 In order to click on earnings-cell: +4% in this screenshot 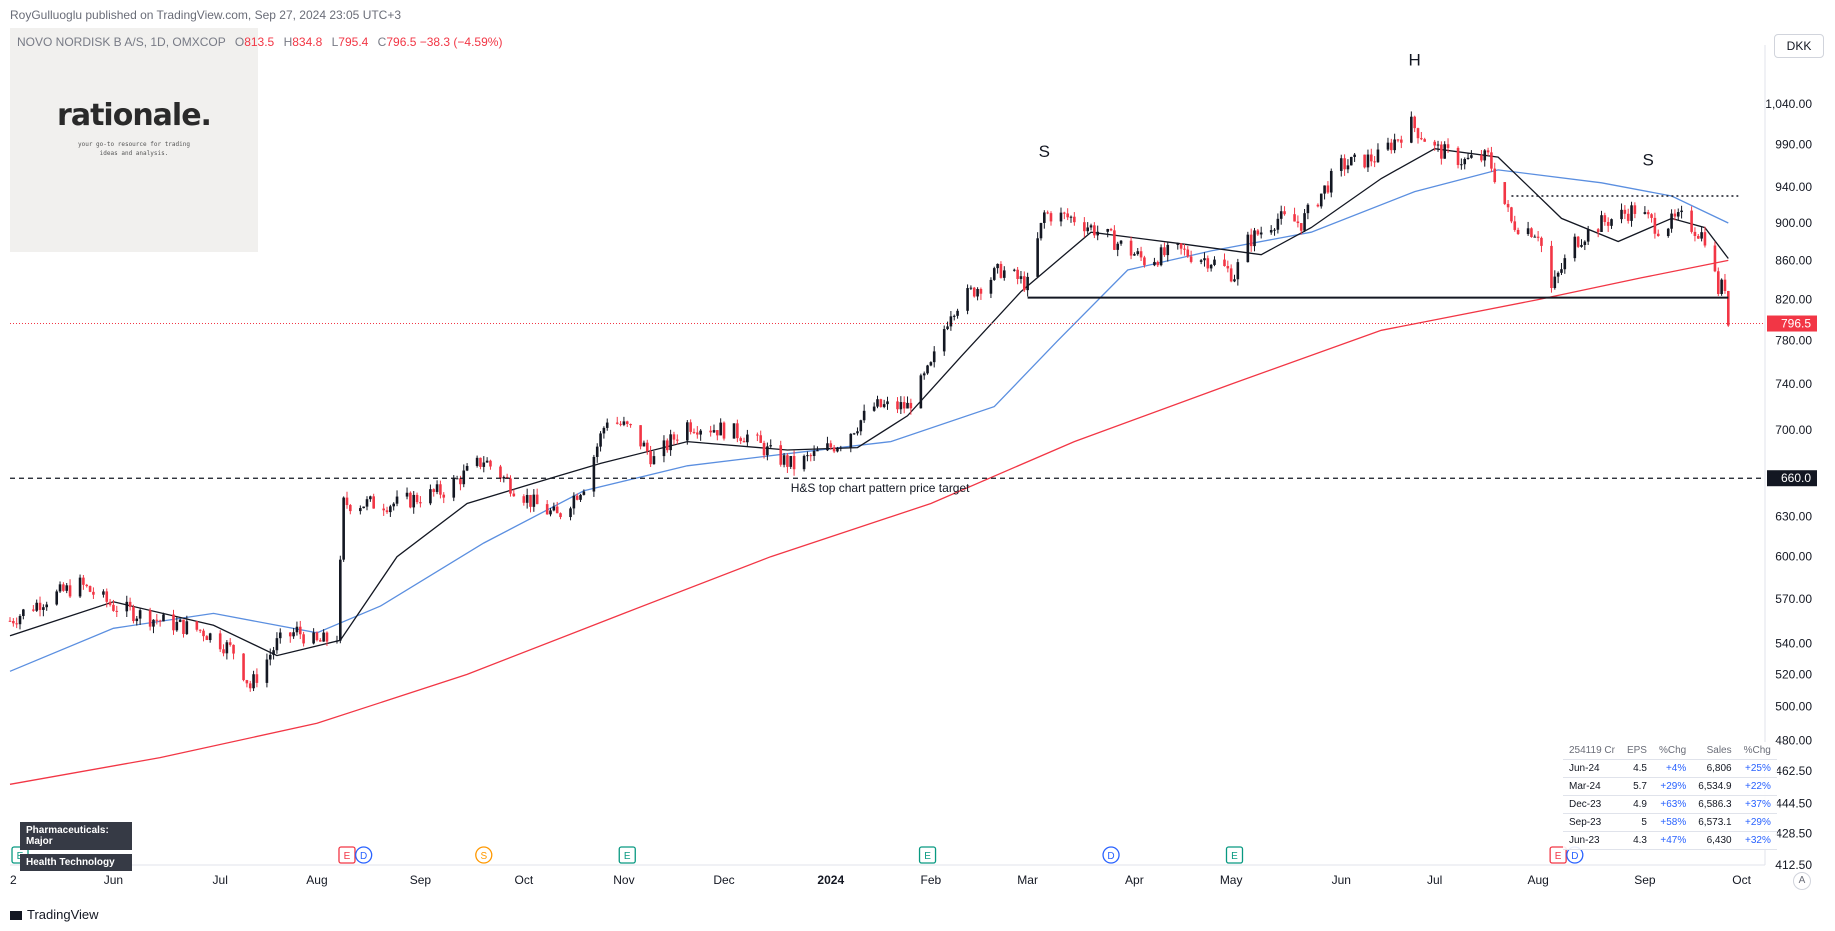, I will do `click(1672, 768)`.